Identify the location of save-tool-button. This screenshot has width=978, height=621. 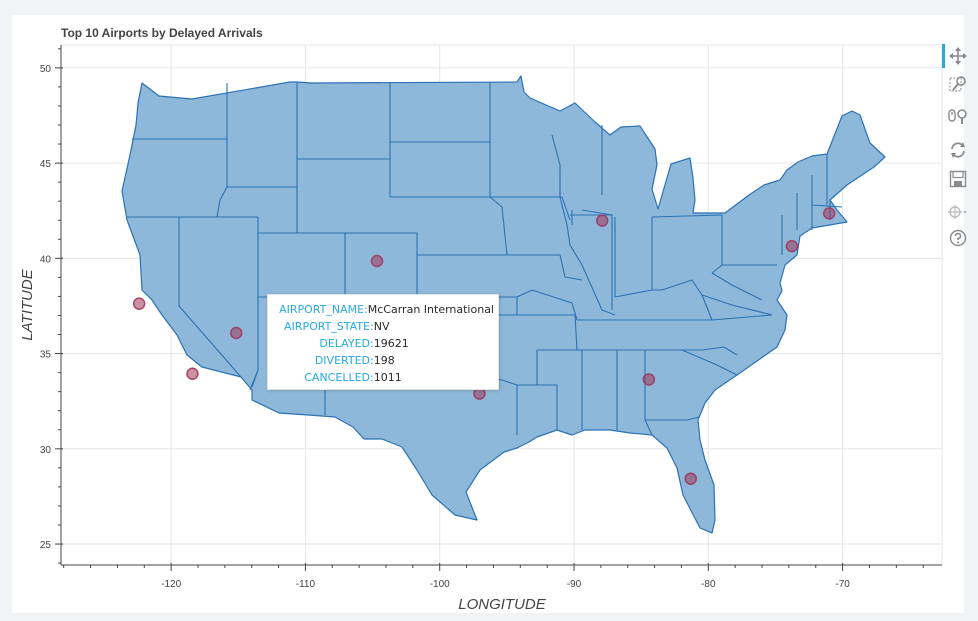
(958, 179).